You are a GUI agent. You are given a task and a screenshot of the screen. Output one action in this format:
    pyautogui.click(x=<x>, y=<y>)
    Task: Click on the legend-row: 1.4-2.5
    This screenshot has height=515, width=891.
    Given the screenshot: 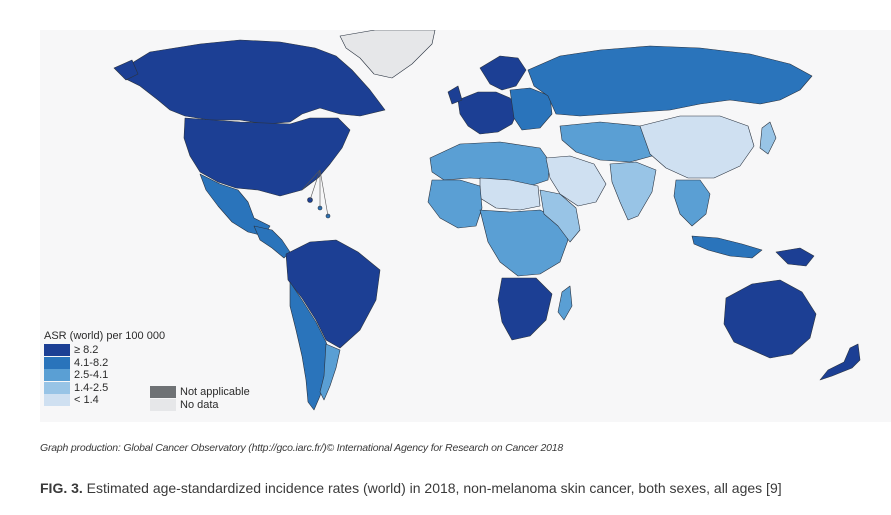 What is the action you would take?
    pyautogui.click(x=104, y=388)
    